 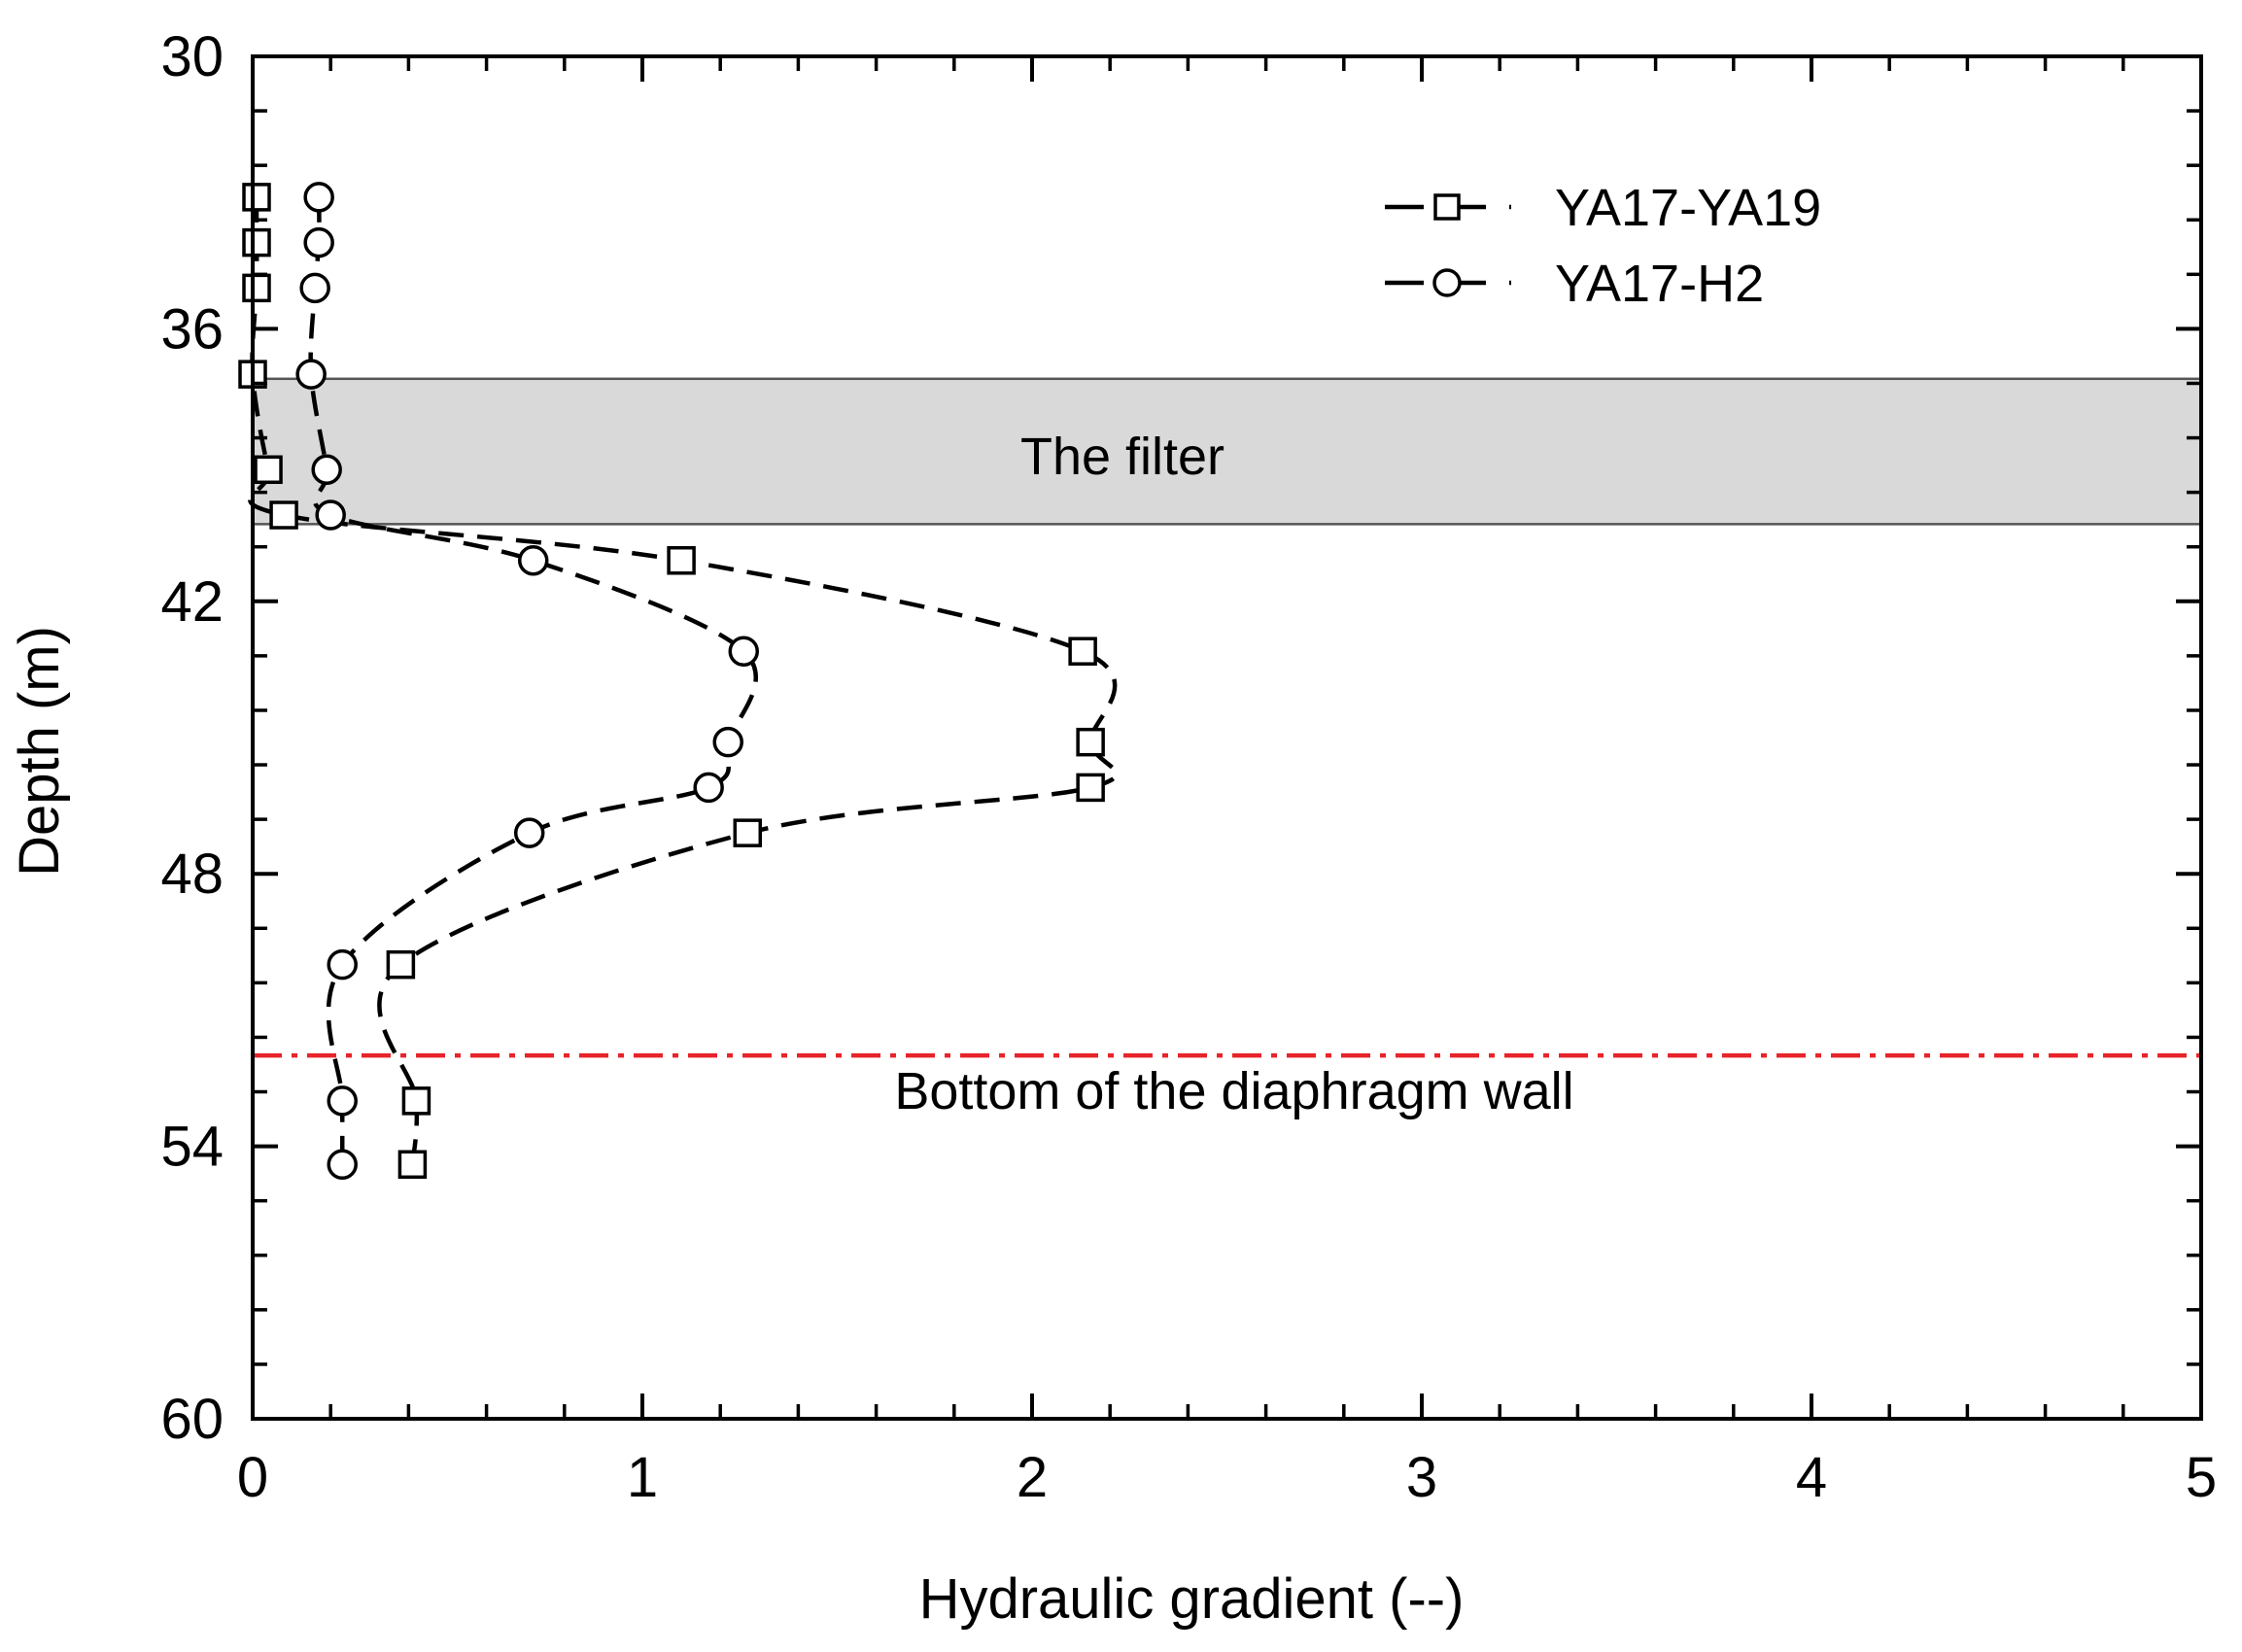 What do you see at coordinates (1811, 1478) in the screenshot?
I see `x-tick-label-4: 4` at bounding box center [1811, 1478].